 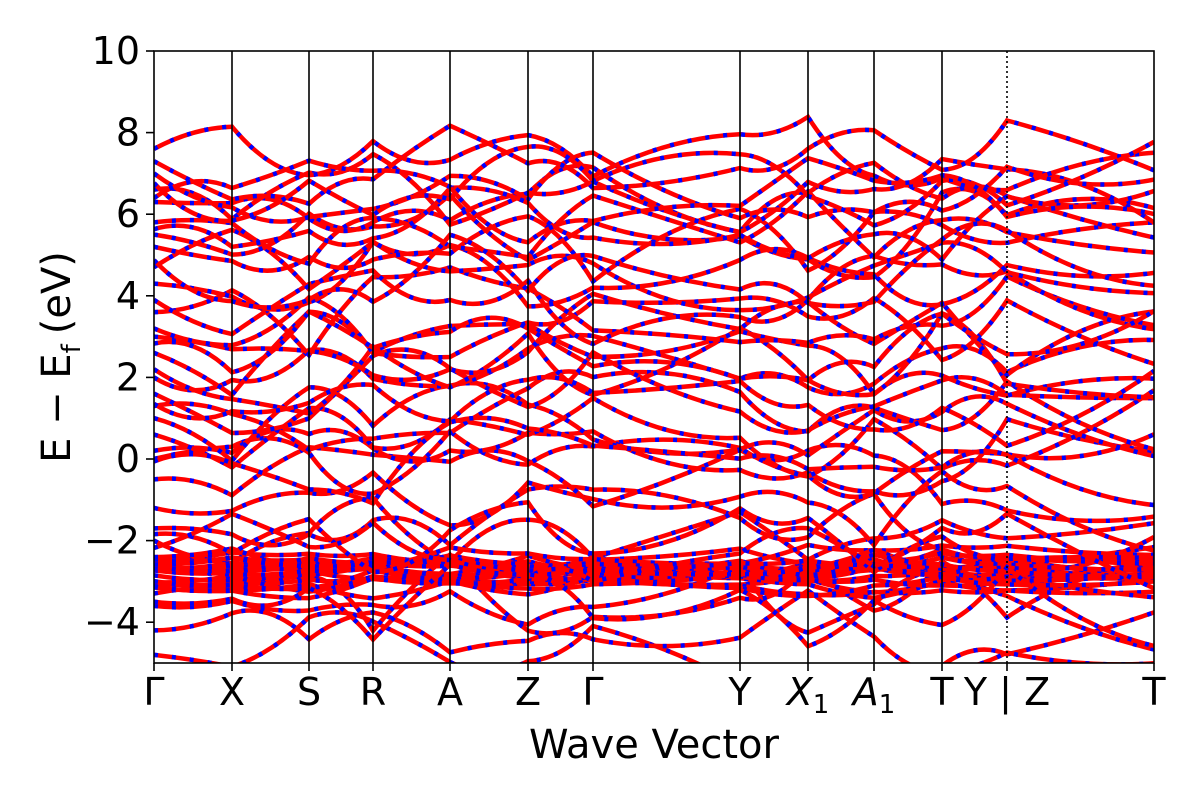 I want to click on y-tick-label: 4, so click(x=128, y=296).